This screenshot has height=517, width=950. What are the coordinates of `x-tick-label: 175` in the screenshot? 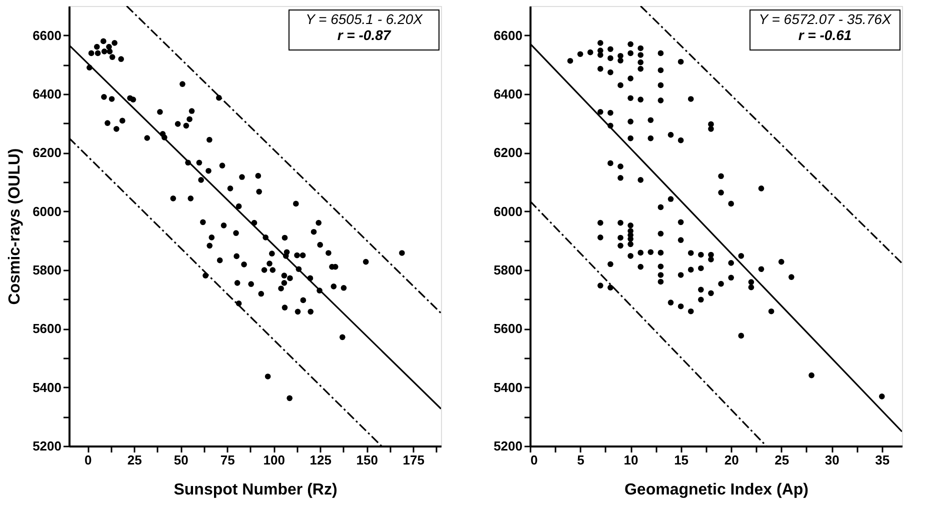 It's located at (413, 460).